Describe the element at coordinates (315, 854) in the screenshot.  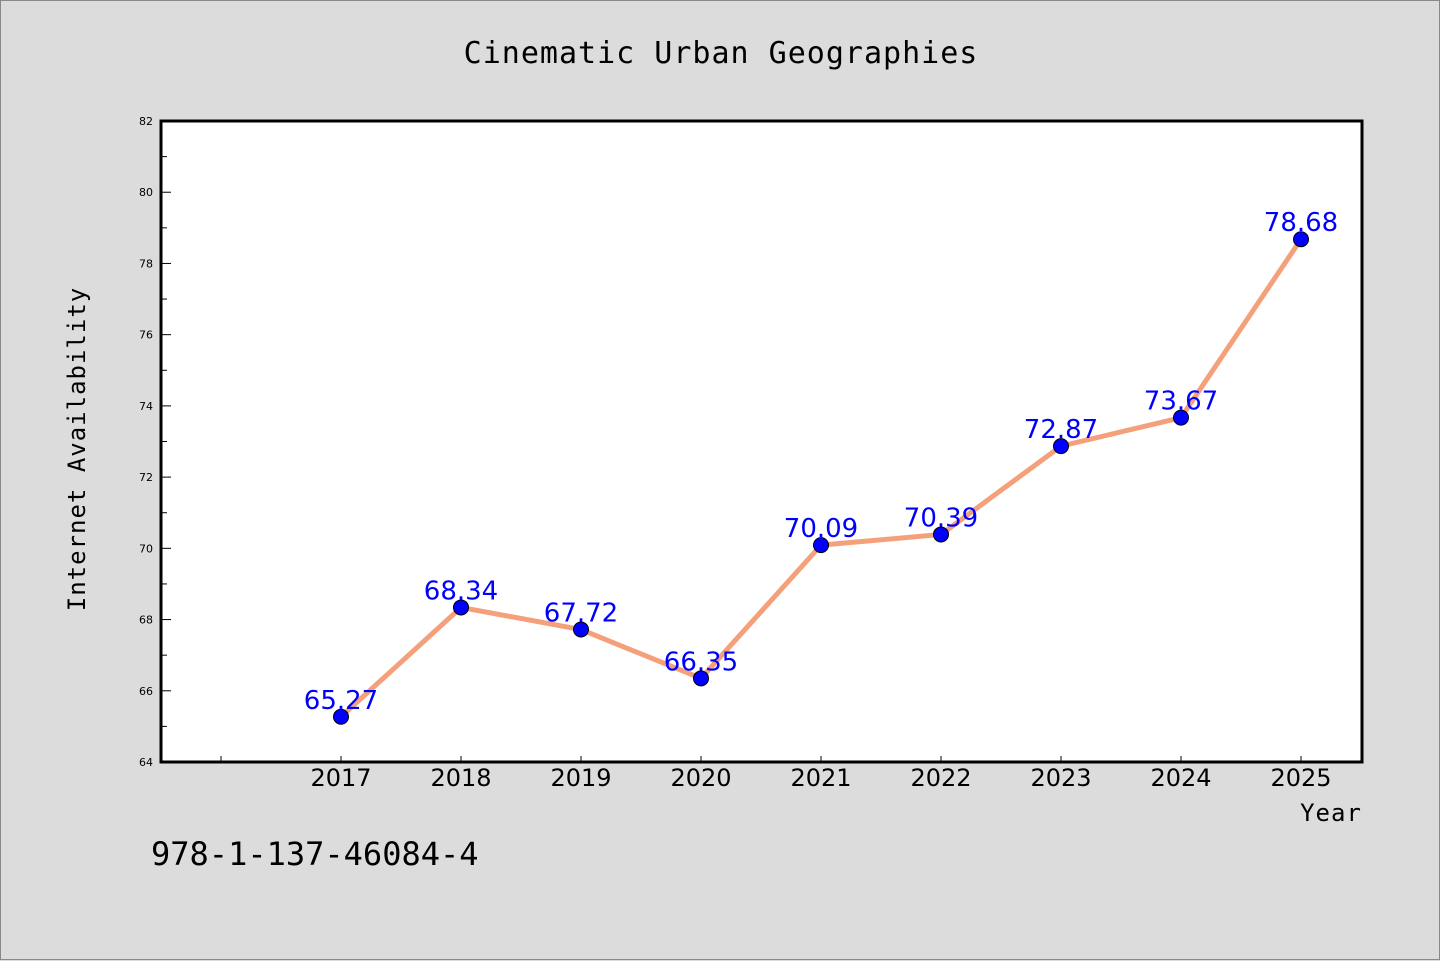
I see `isbn-annotation: 978-1-137-46084-4` at that location.